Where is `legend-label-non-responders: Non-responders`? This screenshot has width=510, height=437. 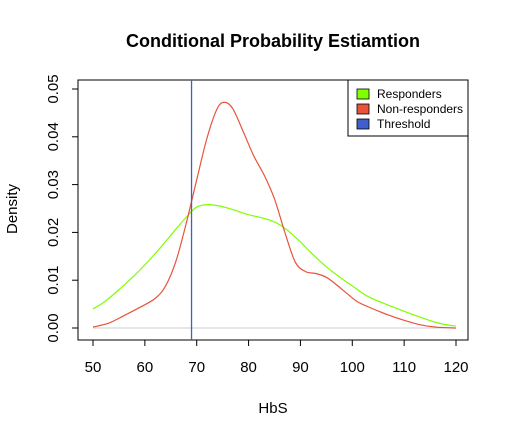
legend-label-non-responders: Non-responders is located at coordinates (420, 109).